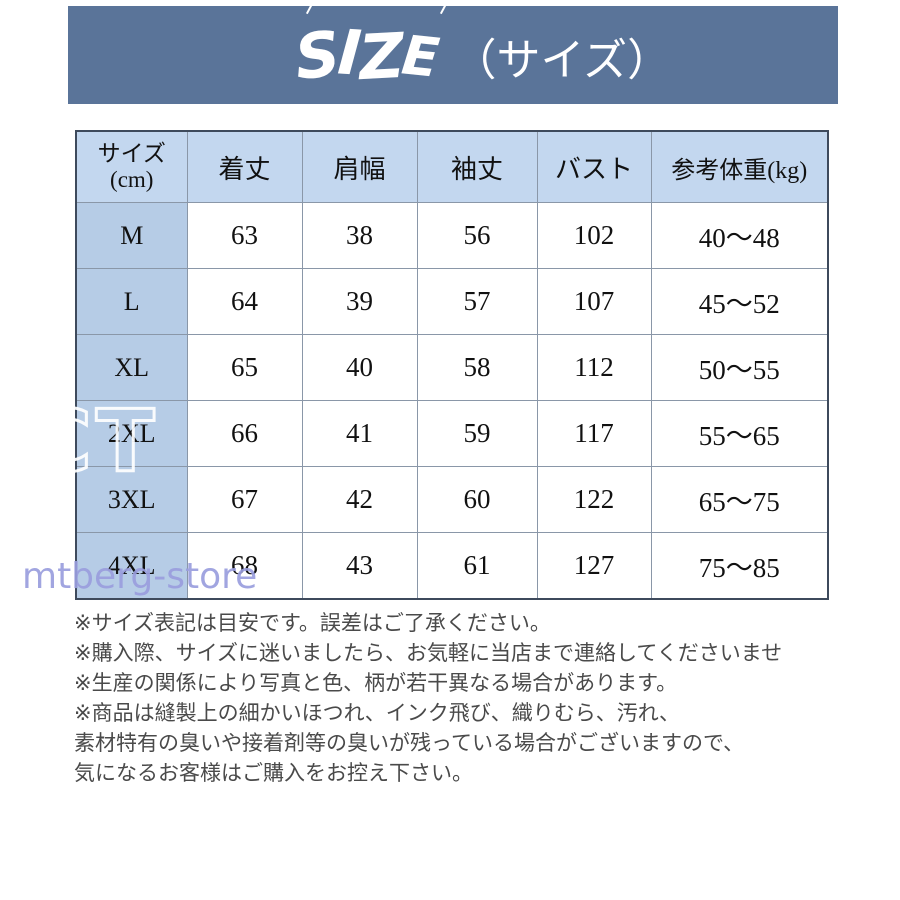 This screenshot has width=900, height=900. Describe the element at coordinates (477, 433) in the screenshot. I see `cell-sleeve: 59` at that location.